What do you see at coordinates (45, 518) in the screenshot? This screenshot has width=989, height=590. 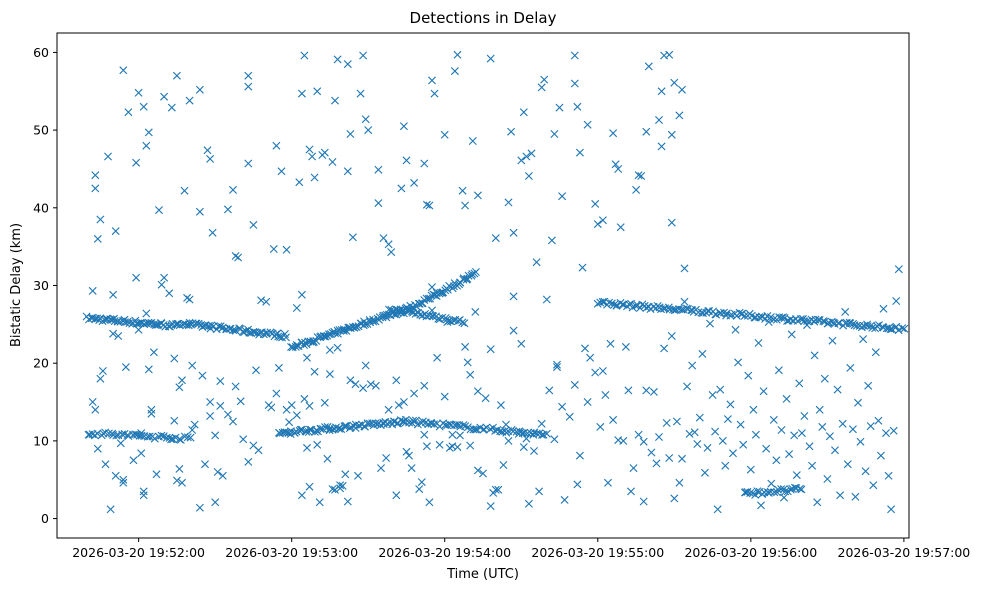 I see `y-tick-label: 0` at bounding box center [45, 518].